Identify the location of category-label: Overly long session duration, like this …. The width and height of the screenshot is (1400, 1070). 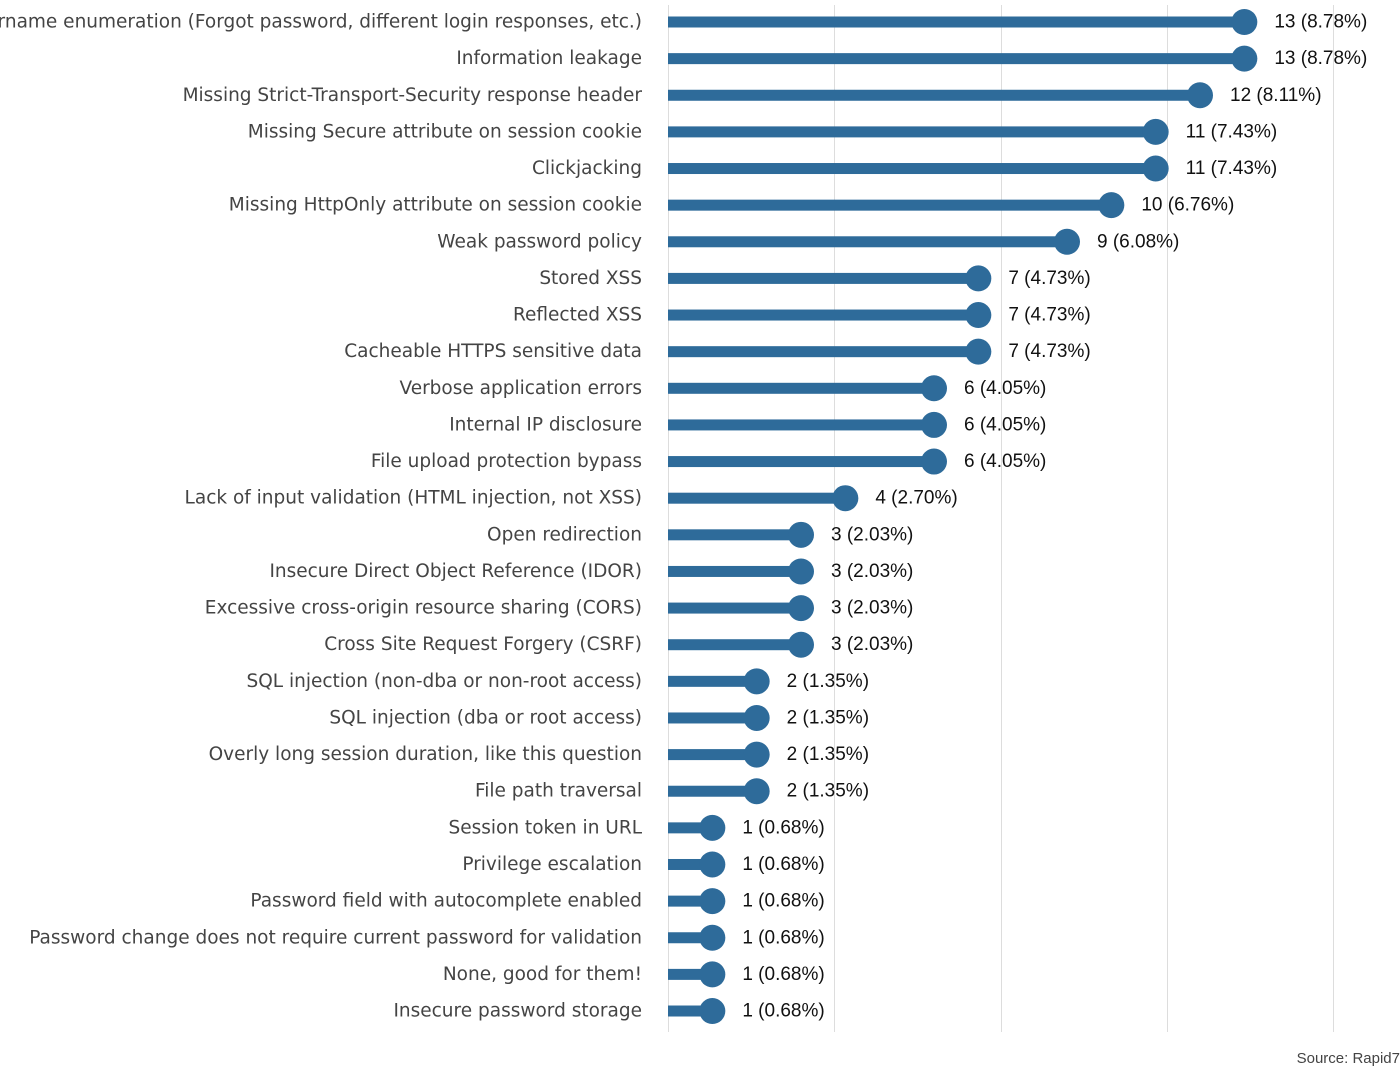
(425, 754).